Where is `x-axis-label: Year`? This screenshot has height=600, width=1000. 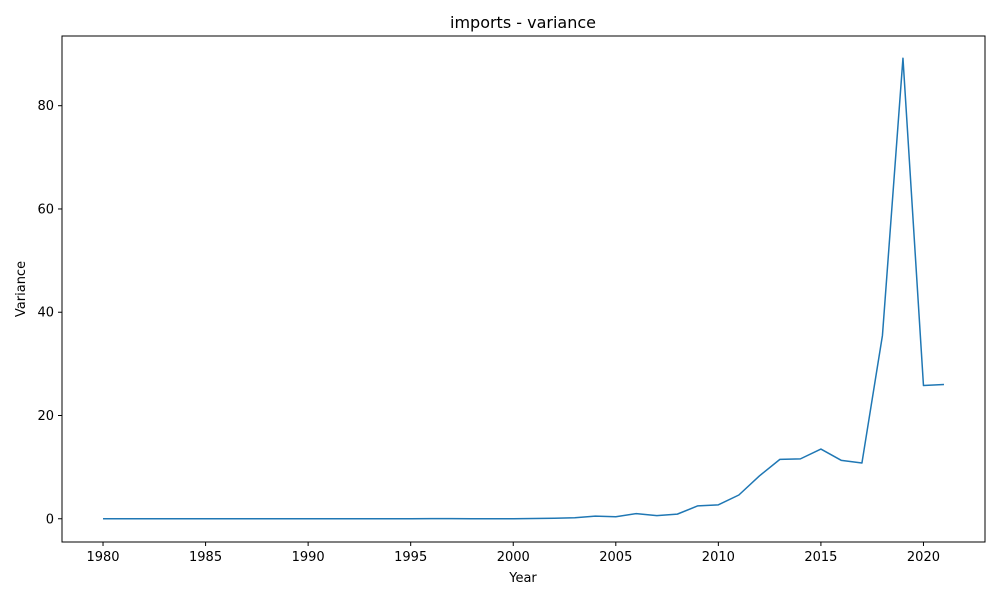 x-axis-label: Year is located at coordinates (522, 578).